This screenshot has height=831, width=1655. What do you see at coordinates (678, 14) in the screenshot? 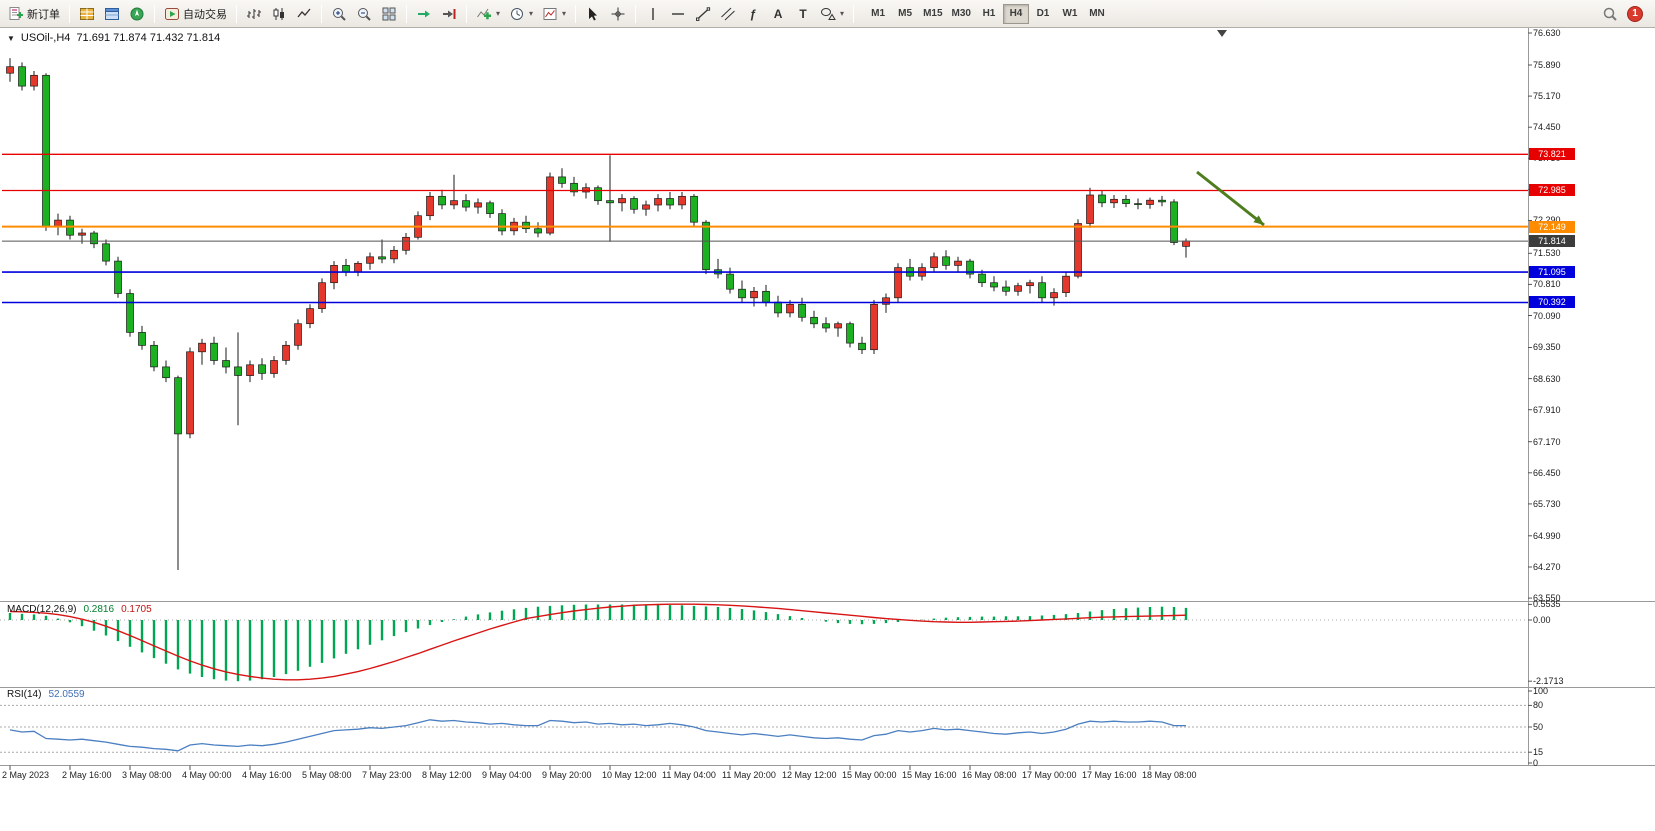
I see `horizontal-line-button` at bounding box center [678, 14].